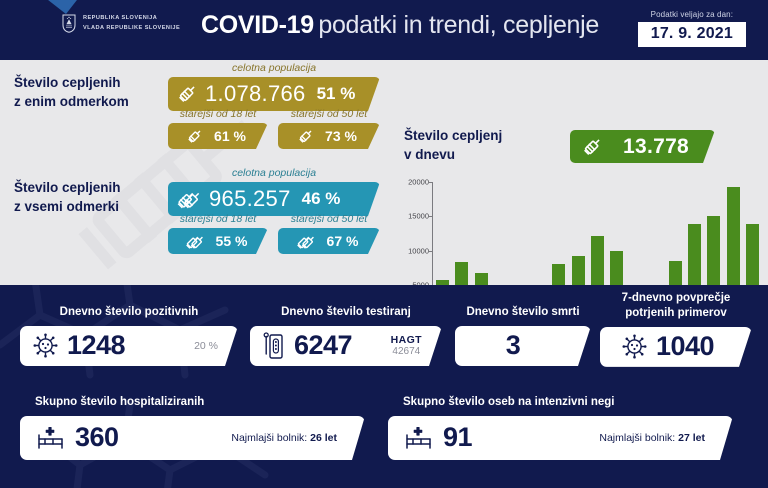  Describe the element at coordinates (406, 340) in the screenshot. I see `hagt-label: HAGT` at that location.